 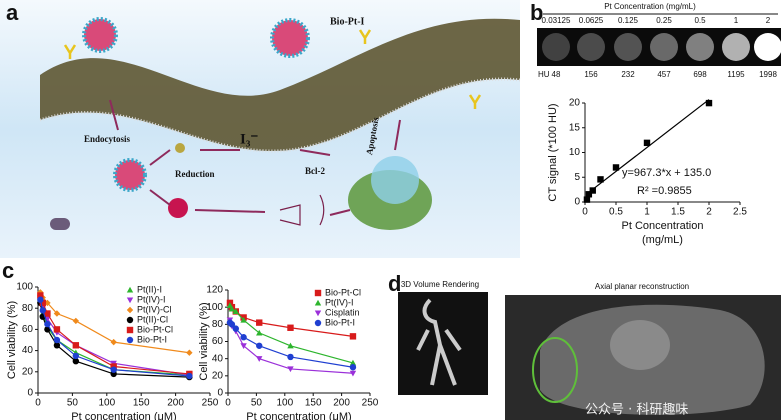 What do you see at coordinates (650, 6) in the screenshot?
I see `phantom-title: Pt Concentration (mg/mL)` at bounding box center [650, 6].